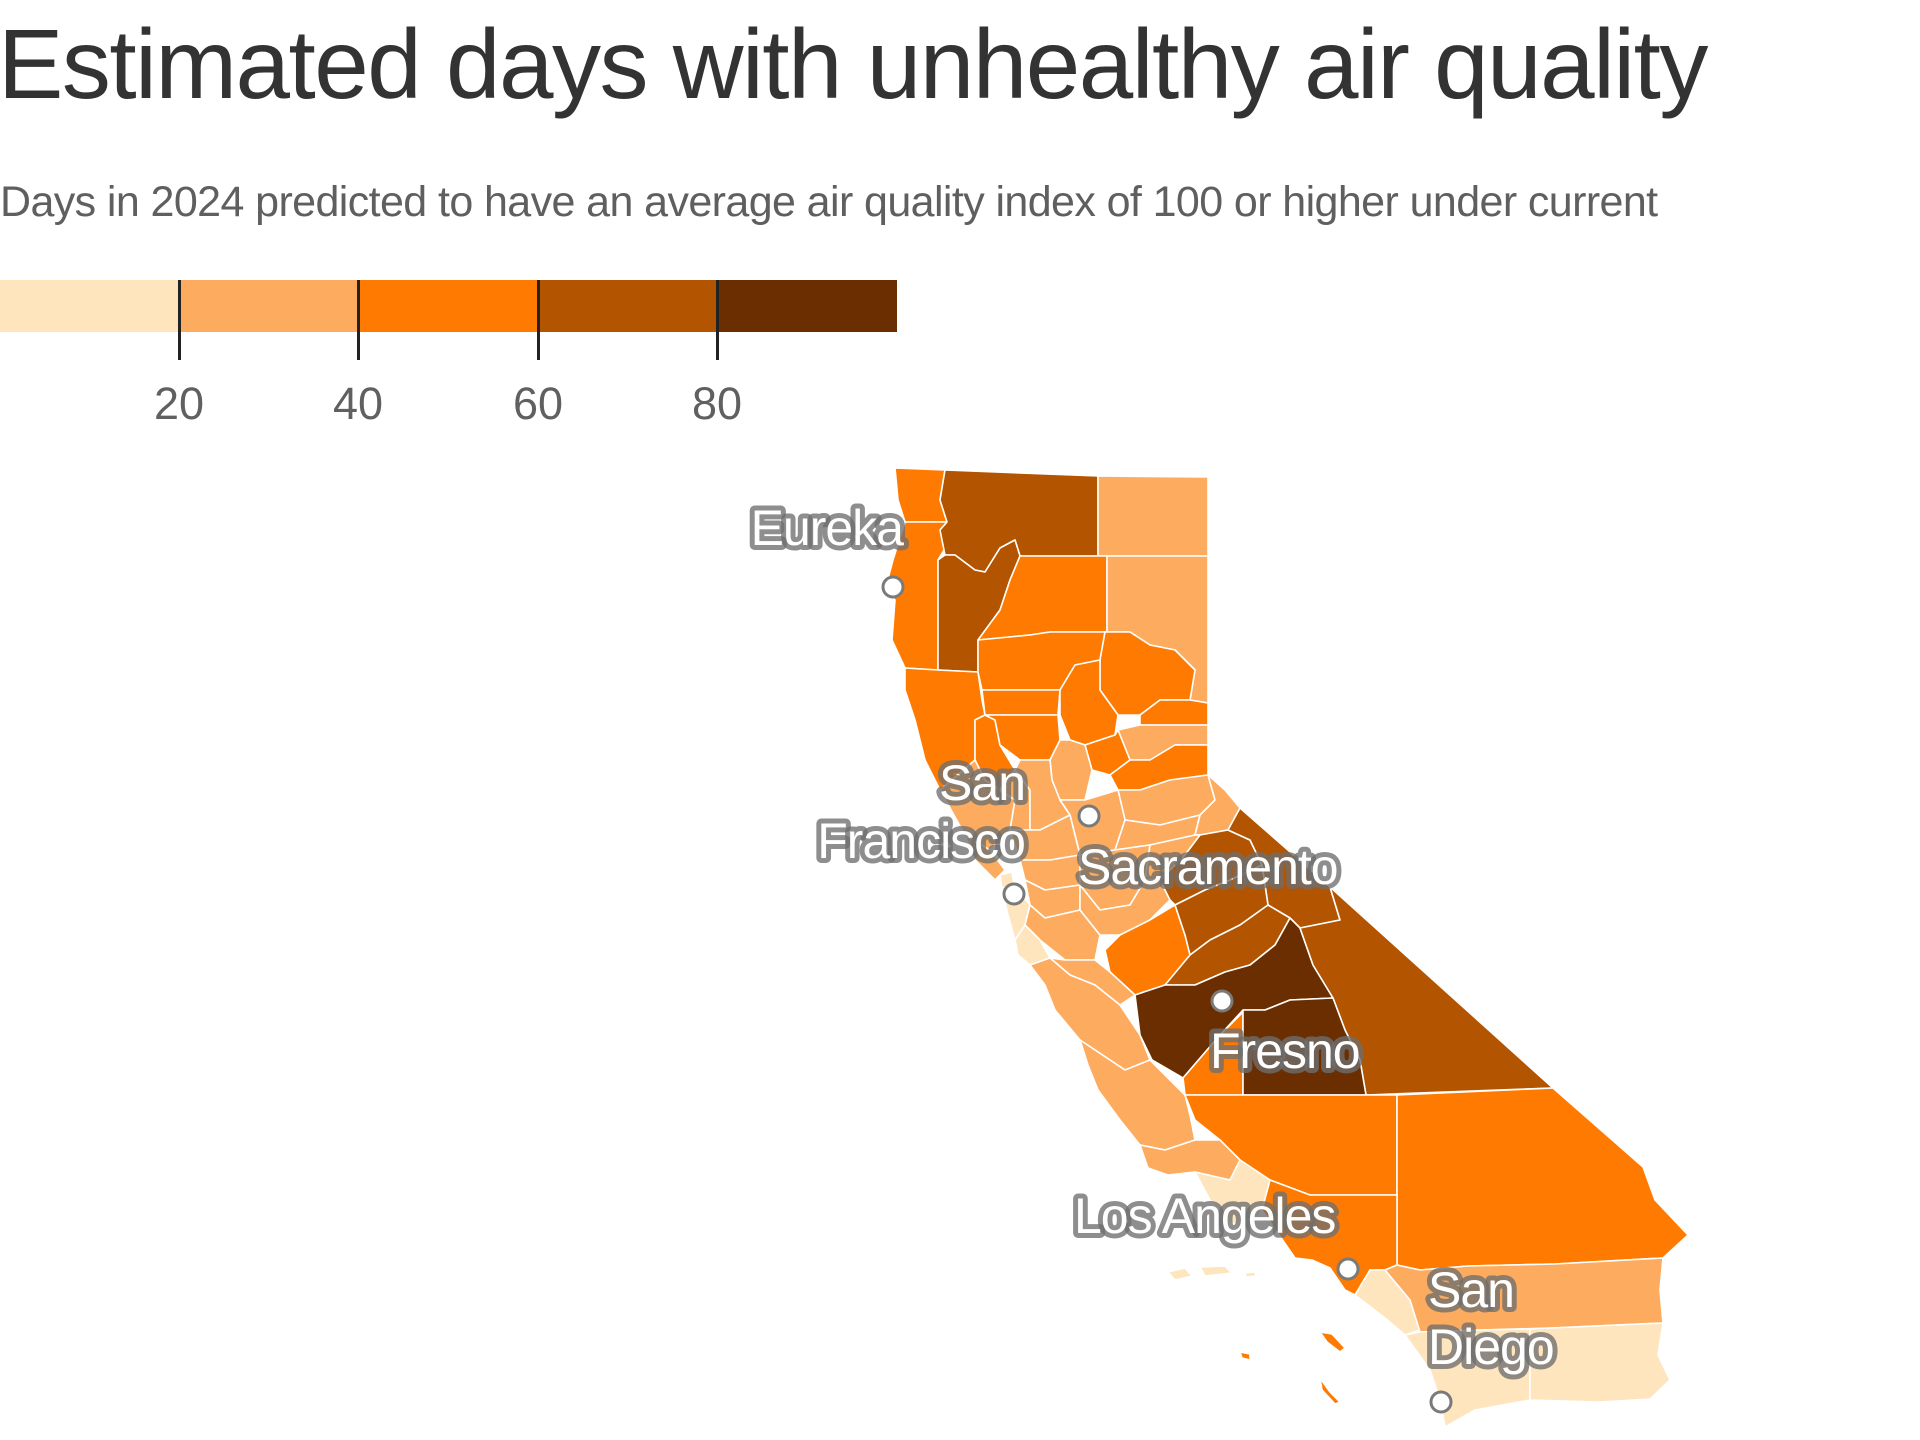 The width and height of the screenshot is (1920, 1440). Describe the element at coordinates (1330, 1391) in the screenshot. I see `island-san-clemente` at that location.